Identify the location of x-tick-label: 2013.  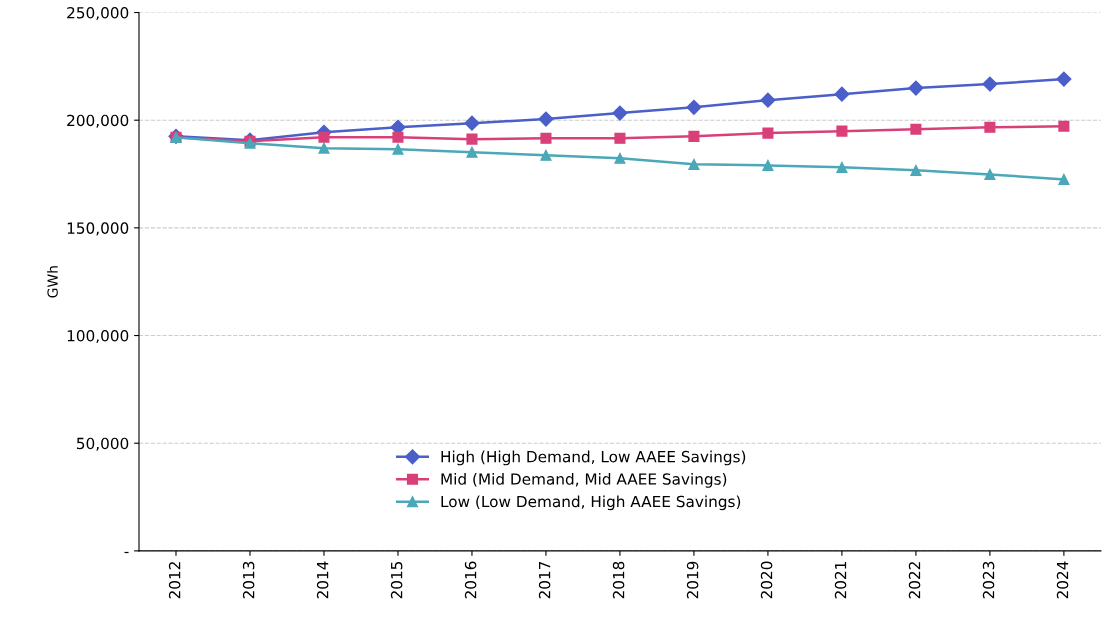
(248, 580).